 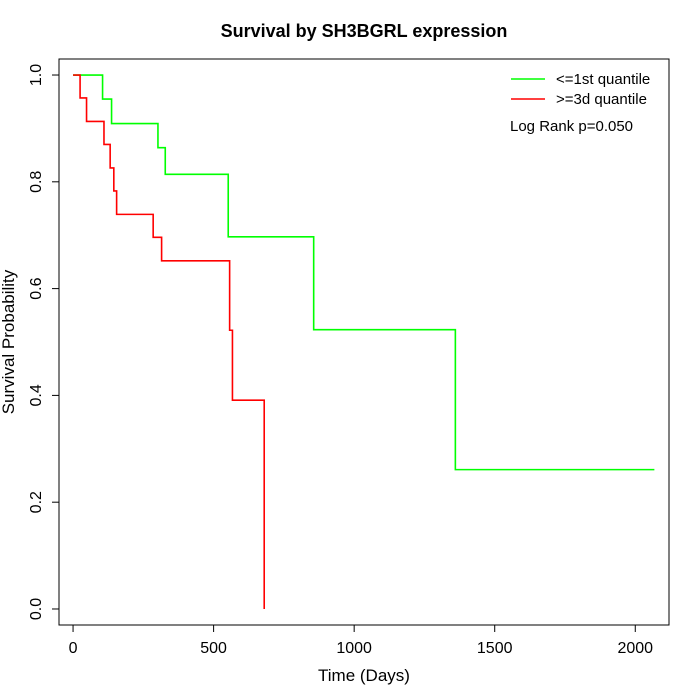 I want to click on y-tick-label: 0.2, so click(x=36, y=502).